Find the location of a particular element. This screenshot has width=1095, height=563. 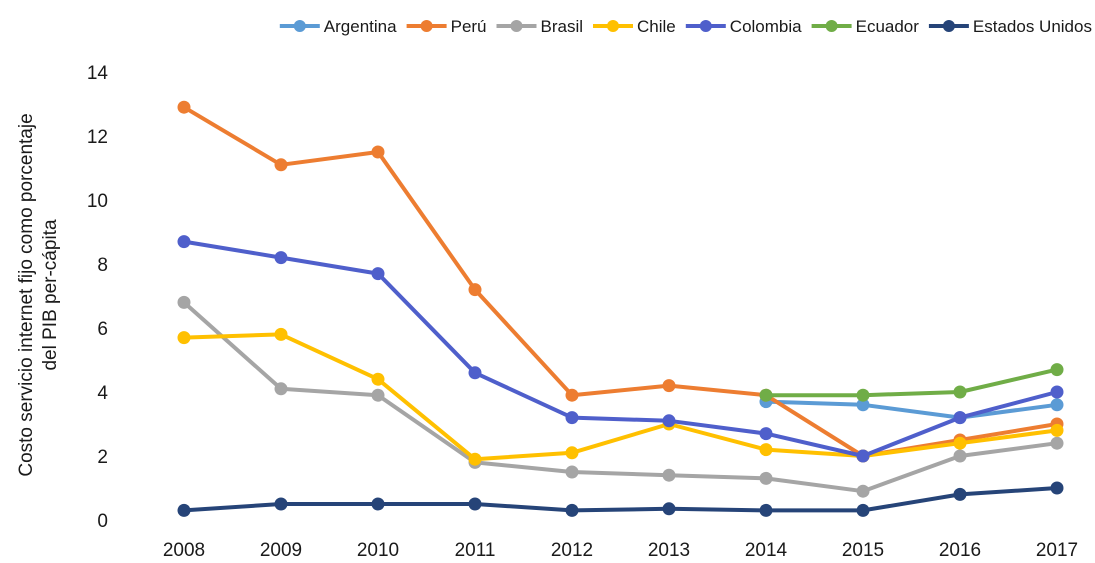

legend-item-chile: Chile is located at coordinates (634, 26).